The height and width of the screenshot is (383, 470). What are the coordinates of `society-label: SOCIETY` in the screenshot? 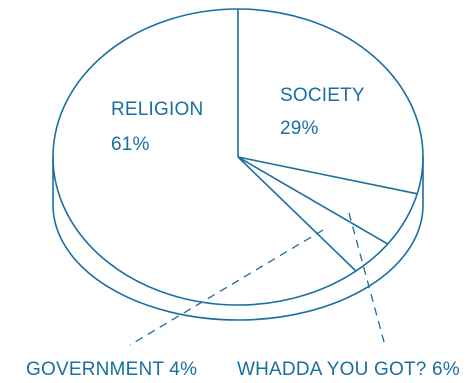 It's located at (322, 95).